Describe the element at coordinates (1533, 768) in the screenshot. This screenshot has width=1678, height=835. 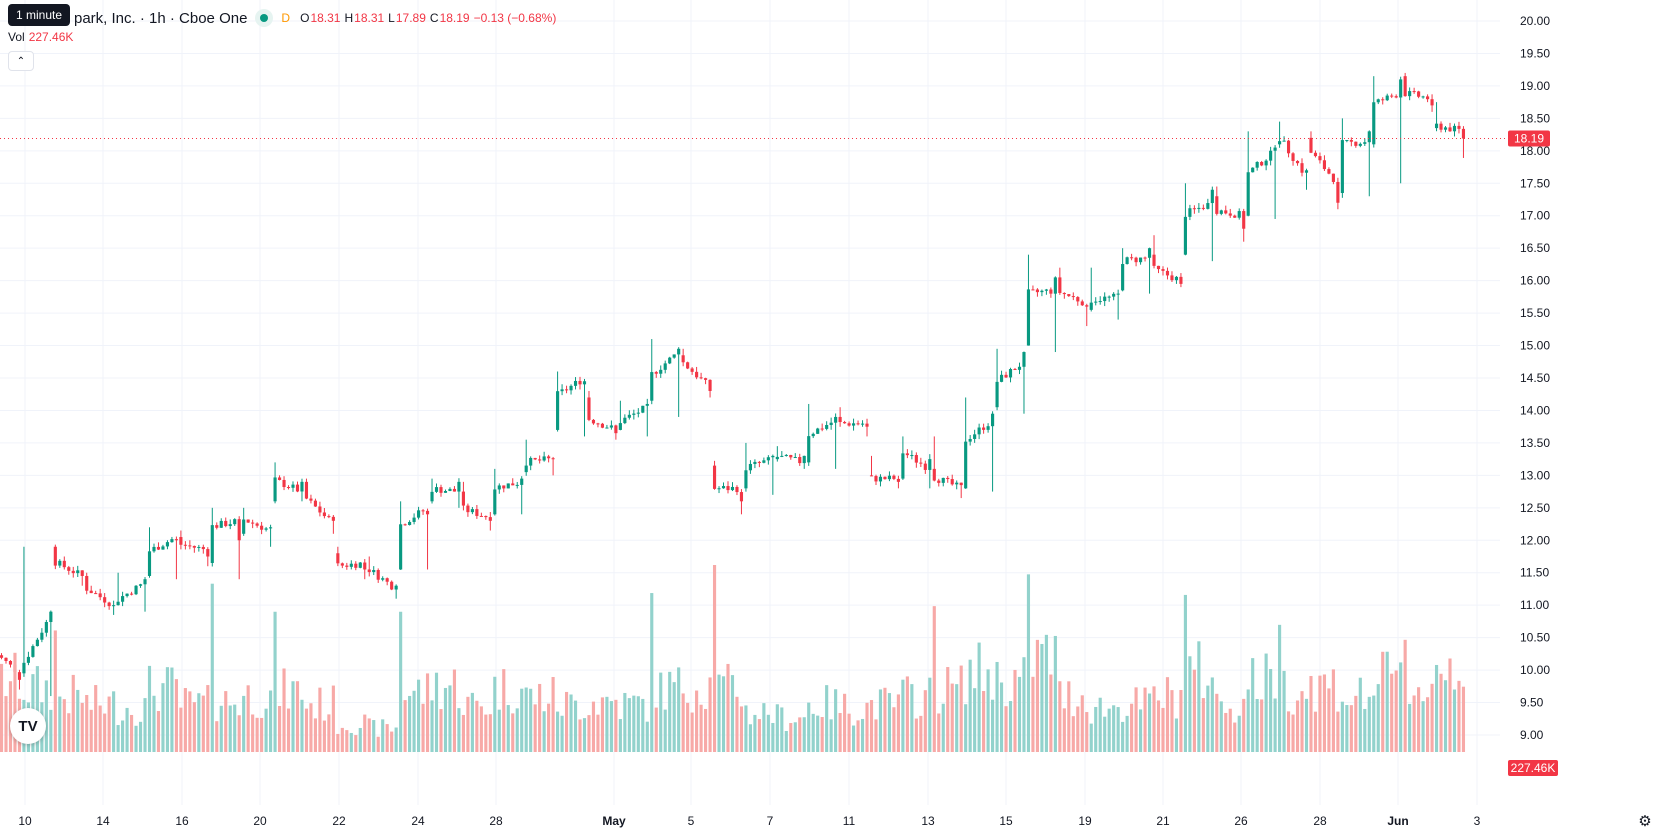
I see `last-volume-label: 227.46K` at that location.